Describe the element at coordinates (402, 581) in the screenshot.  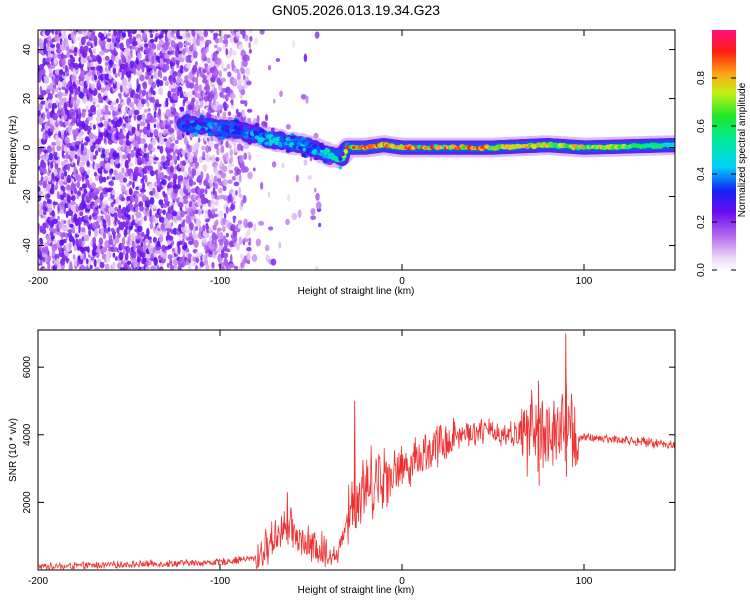
I see `snr-x-tick-label: 0` at that location.